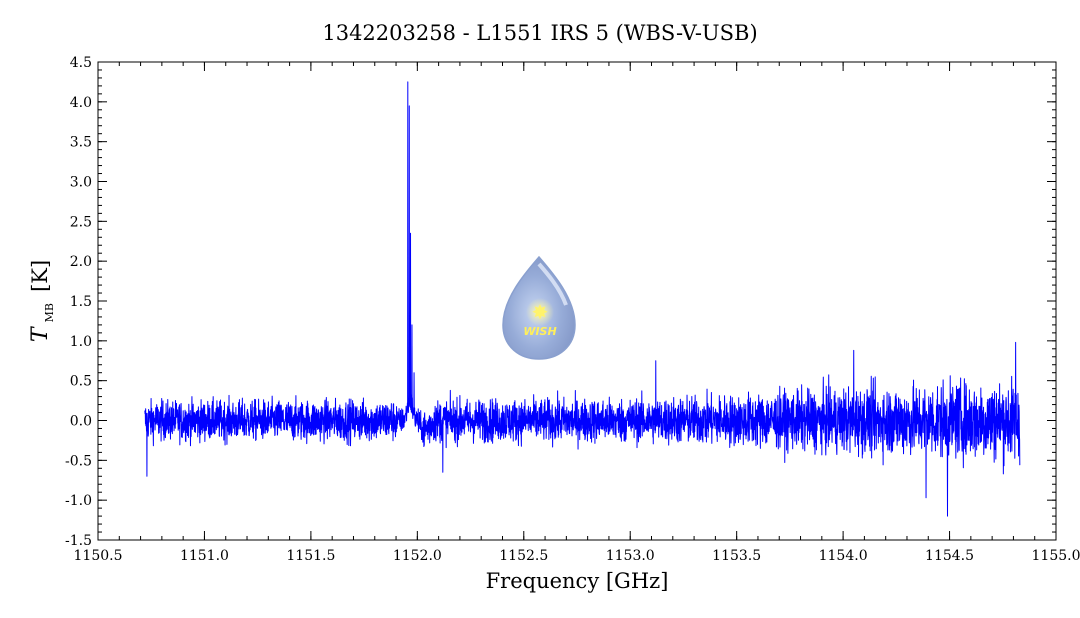 The width and height of the screenshot is (1080, 618). Describe the element at coordinates (40, 333) in the screenshot. I see `y-axis-symbol: T` at that location.